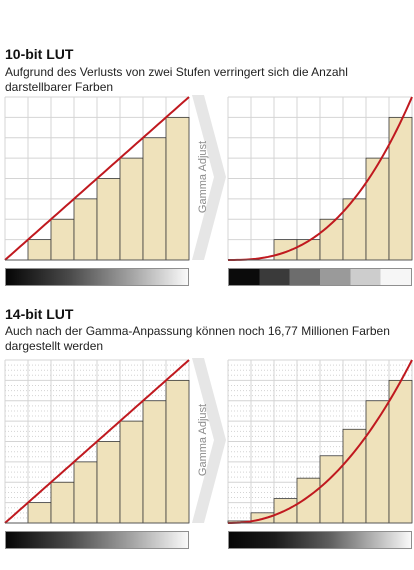 The width and height of the screenshot is (414, 570). I want to click on section-title: 10-bit LUT, so click(39, 54).